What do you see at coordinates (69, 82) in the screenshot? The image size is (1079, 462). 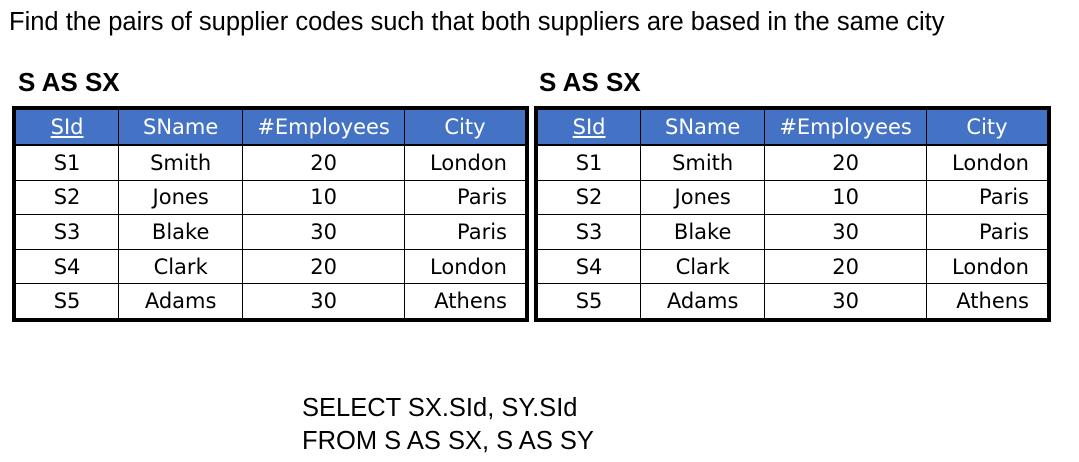 I see `table-caption-left: S AS SX` at bounding box center [69, 82].